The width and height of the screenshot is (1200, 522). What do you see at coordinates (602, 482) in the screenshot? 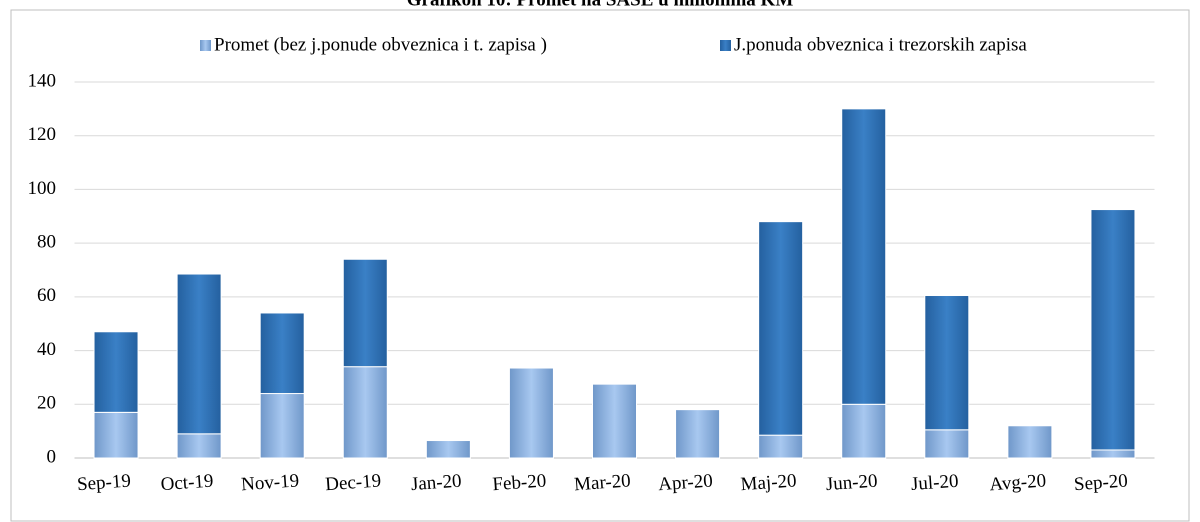
I see `x-tick-label: Mar-20` at bounding box center [602, 482].